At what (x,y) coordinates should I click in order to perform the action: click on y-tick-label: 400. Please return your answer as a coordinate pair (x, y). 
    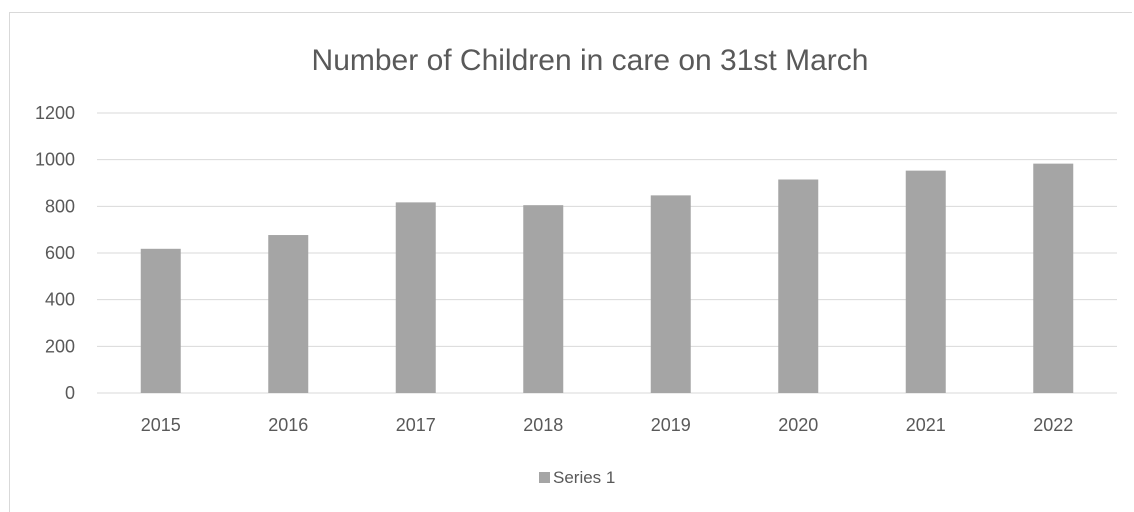
    Looking at the image, I should click on (60, 300).